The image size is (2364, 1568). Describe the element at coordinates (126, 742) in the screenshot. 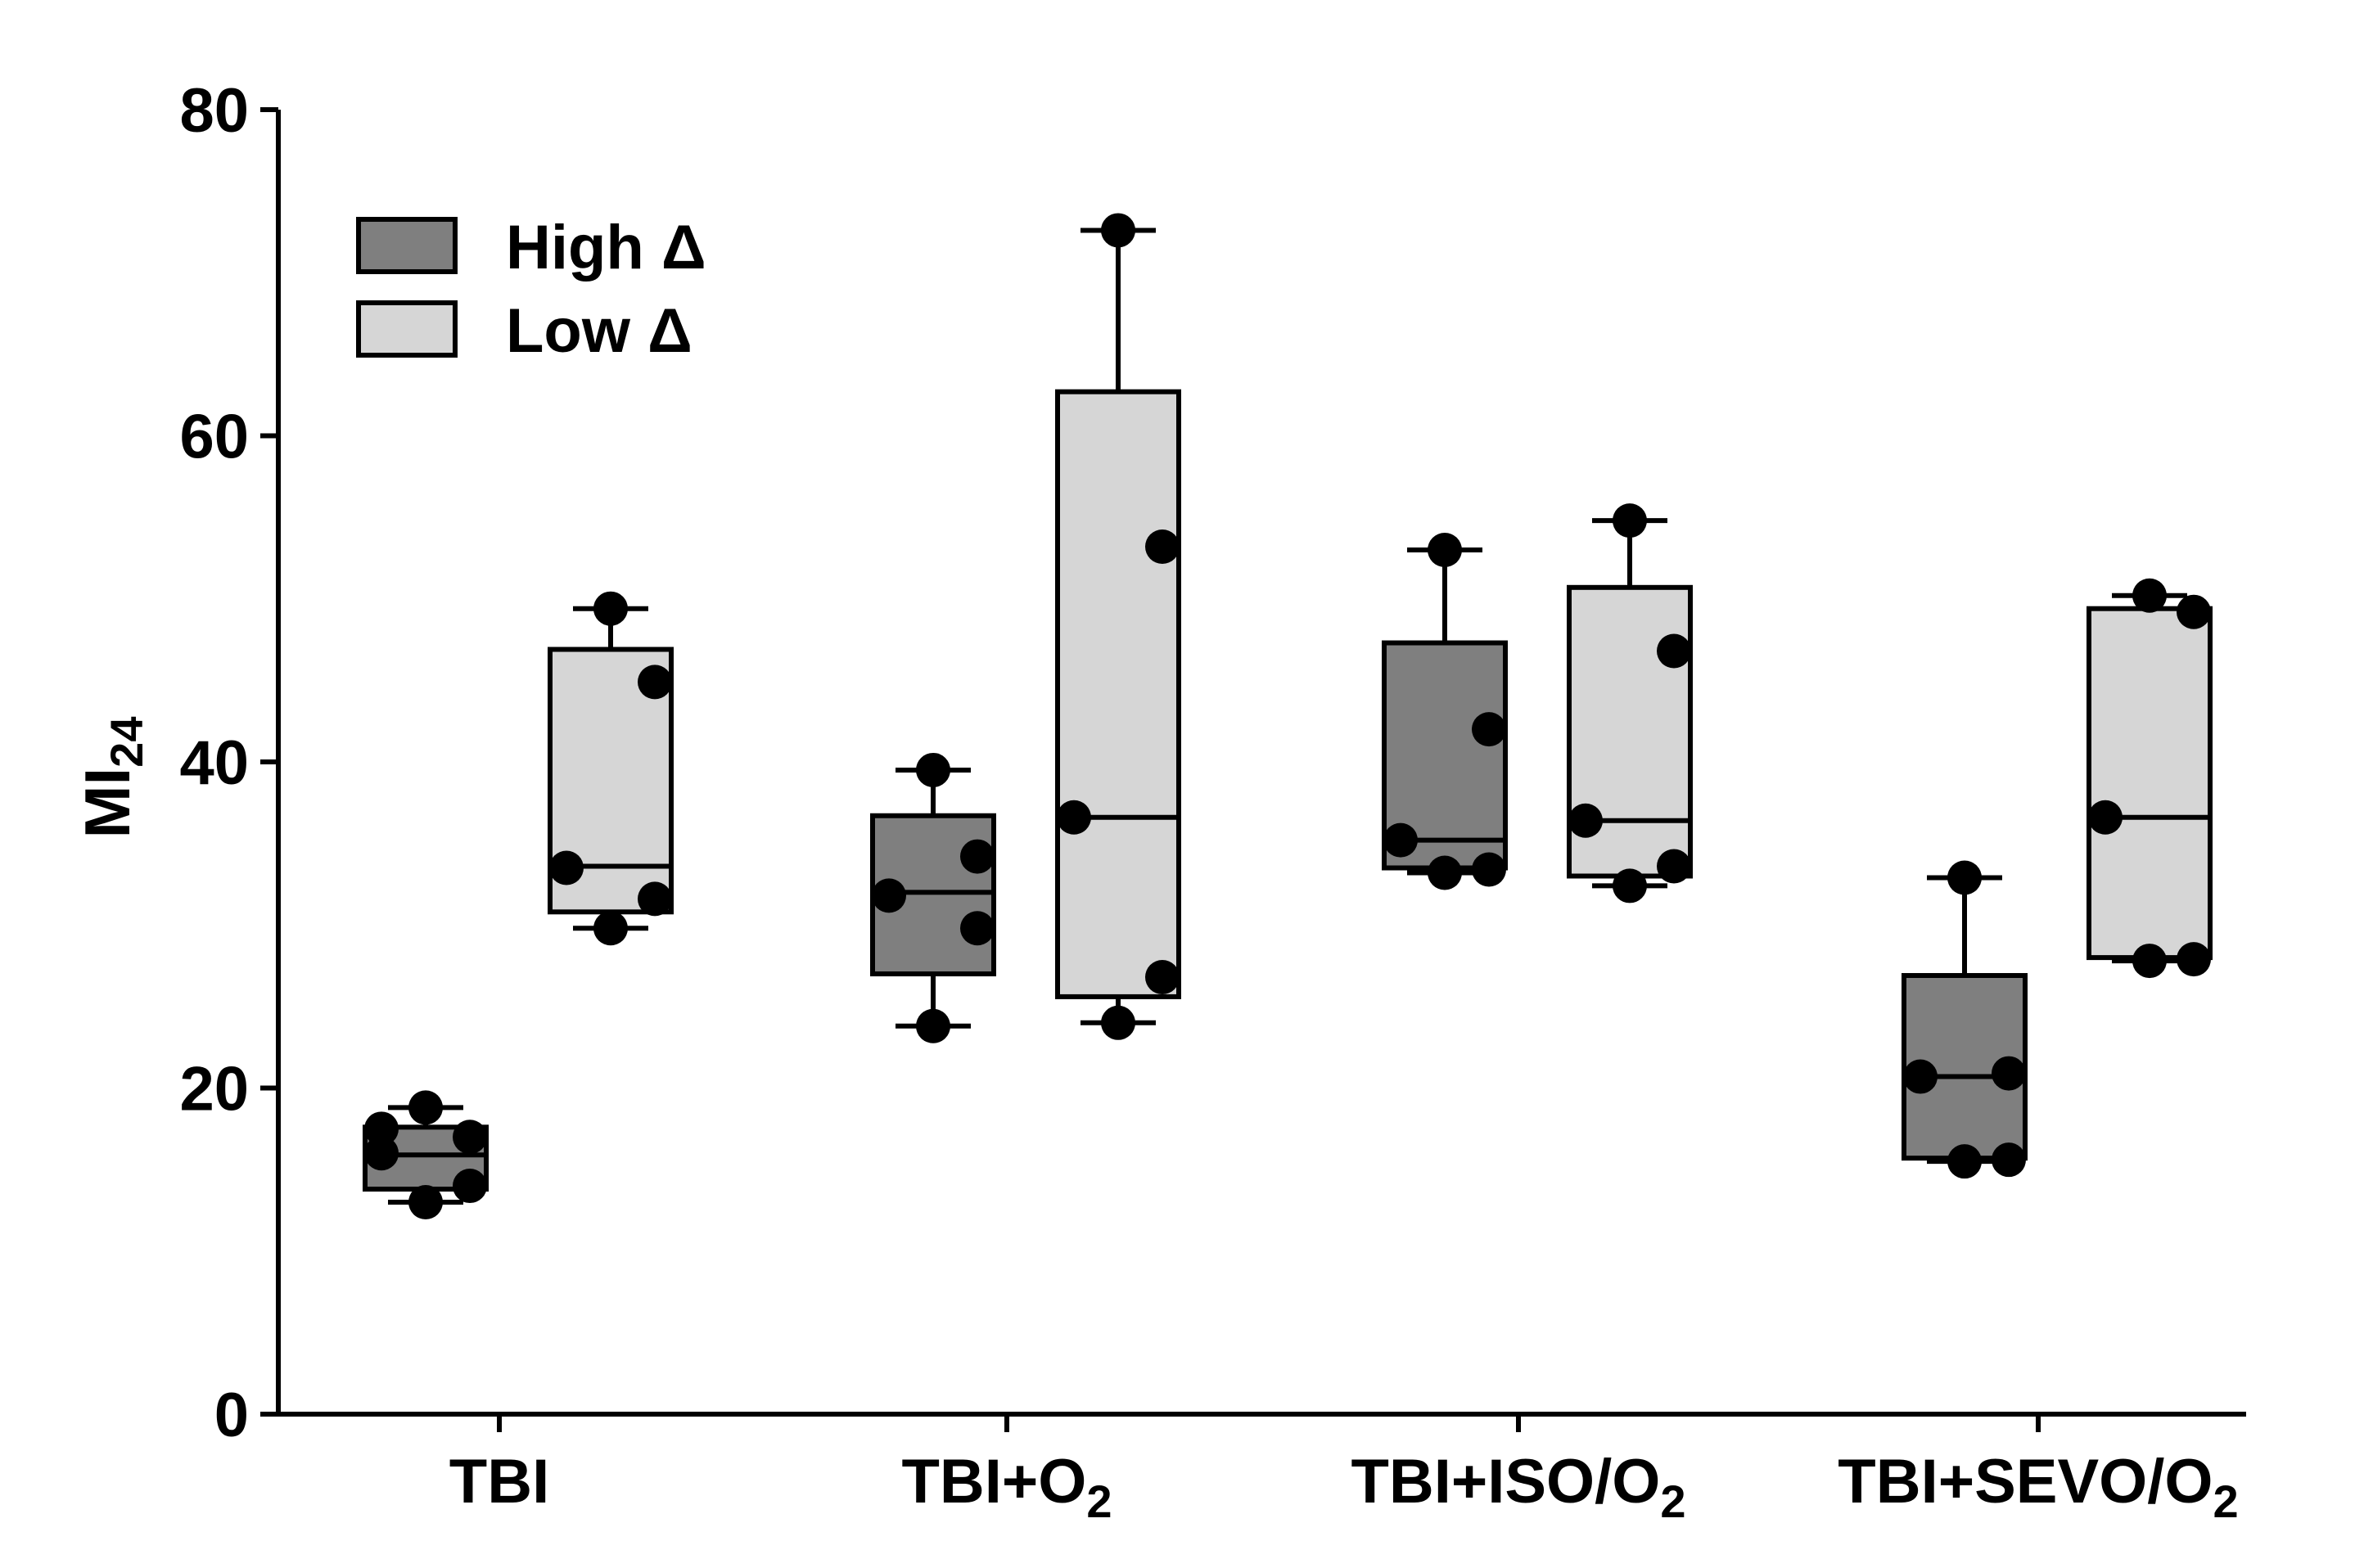

I see `y-axis-title-sub: 24` at that location.